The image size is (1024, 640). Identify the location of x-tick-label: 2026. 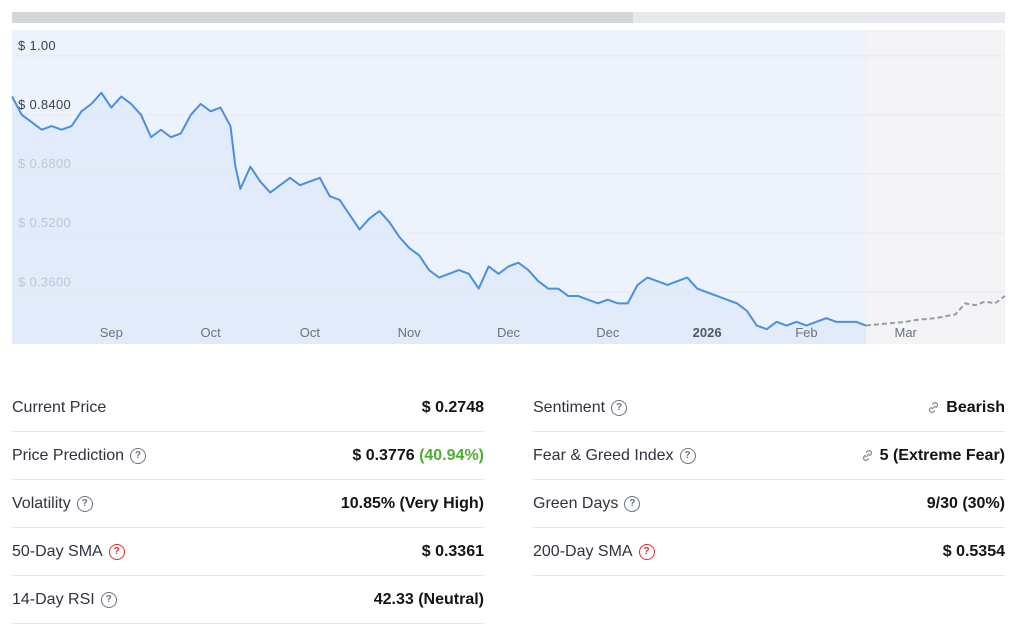
(707, 332).